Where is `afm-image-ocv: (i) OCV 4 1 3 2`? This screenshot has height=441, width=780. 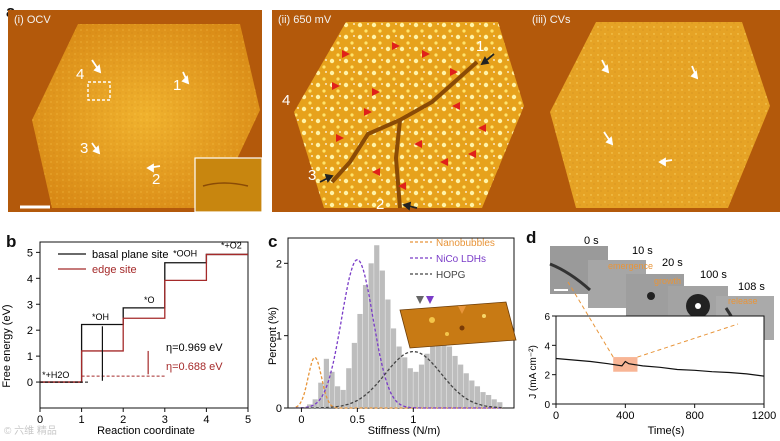
afm-image-ocv: (i) OCV 4 1 3 2 is located at coordinates (135, 111).